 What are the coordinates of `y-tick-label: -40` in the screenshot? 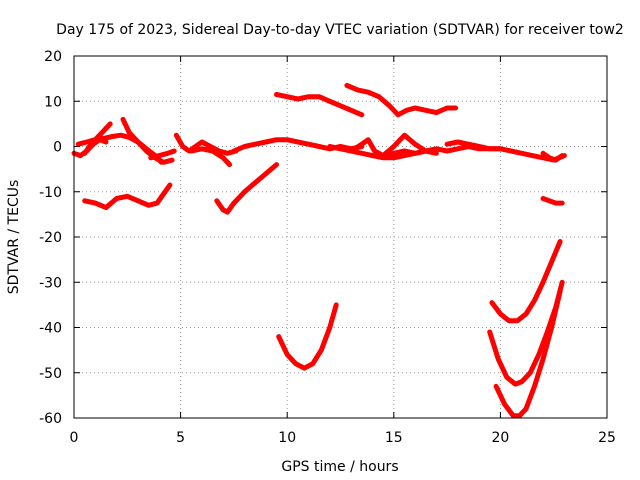 It's located at (50, 329).